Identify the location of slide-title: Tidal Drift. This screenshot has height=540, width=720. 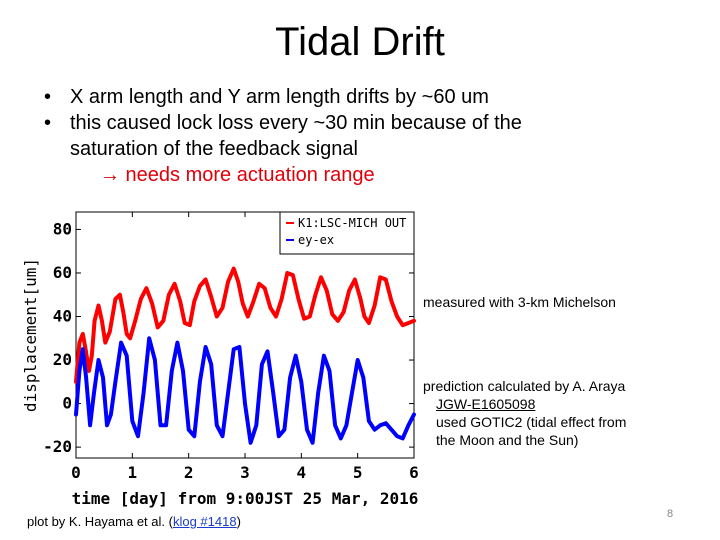
(360, 42).